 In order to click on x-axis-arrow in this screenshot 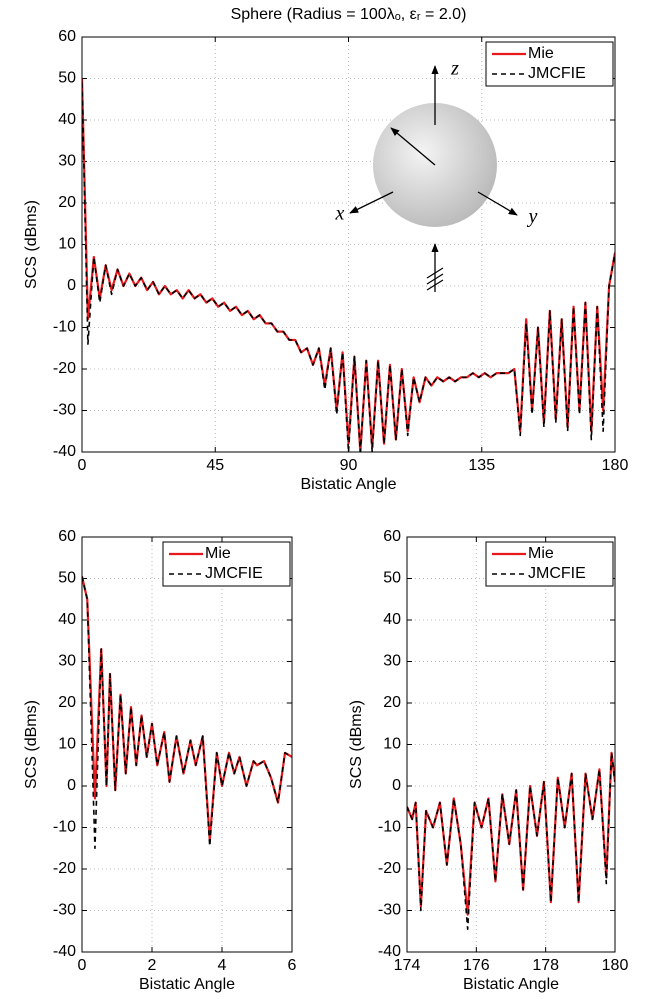, I will do `click(371, 202)`.